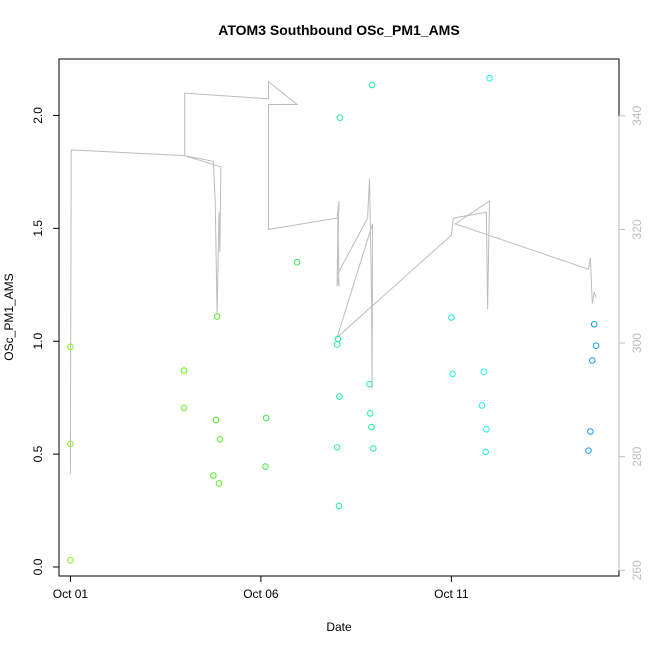 The width and height of the screenshot is (650, 650). What do you see at coordinates (38, 341) in the screenshot?
I see `y-tick-label: 1.0` at bounding box center [38, 341].